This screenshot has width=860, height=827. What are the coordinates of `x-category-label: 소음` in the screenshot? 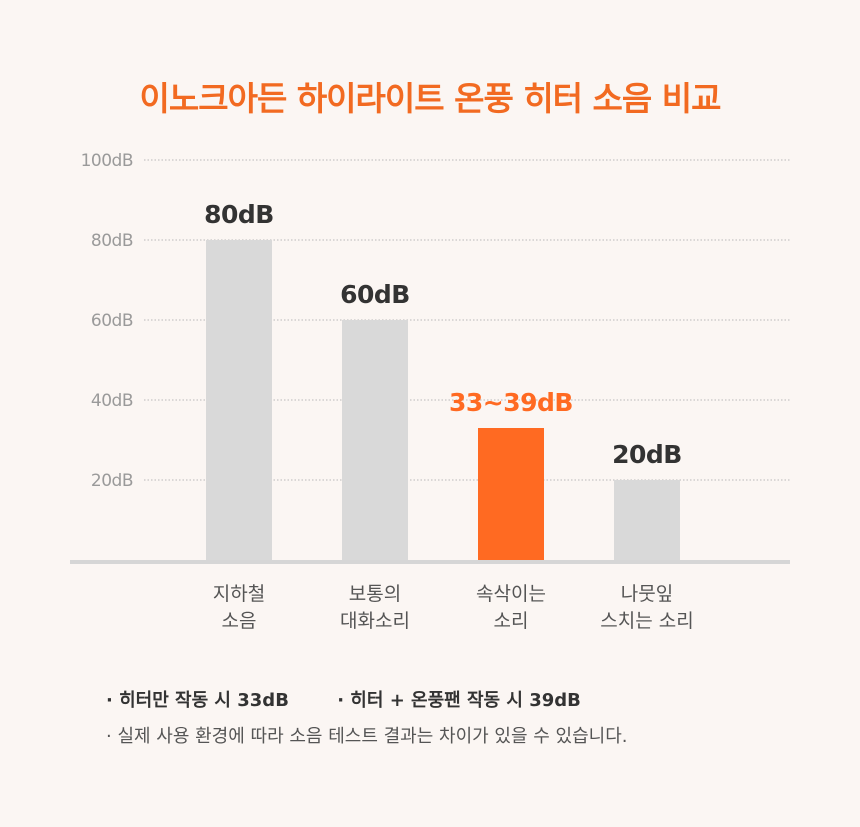 It's located at (239, 621).